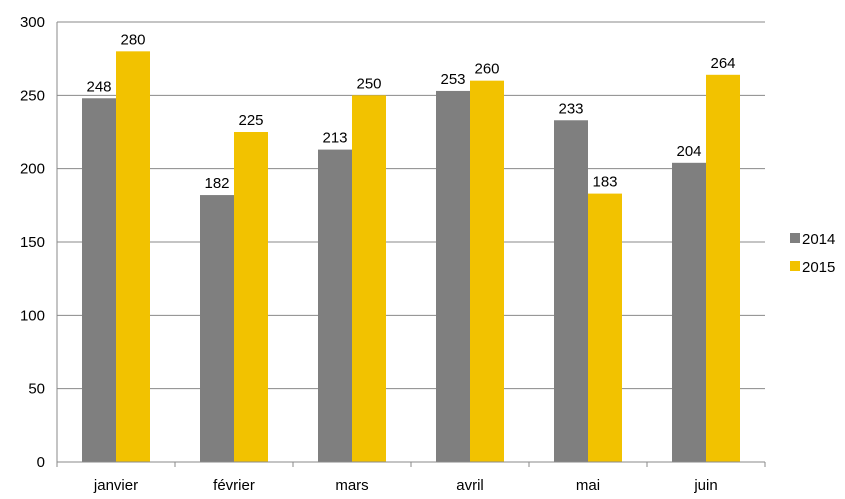 The width and height of the screenshot is (845, 499). What do you see at coordinates (452, 79) in the screenshot?
I see `data-label: 253` at bounding box center [452, 79].